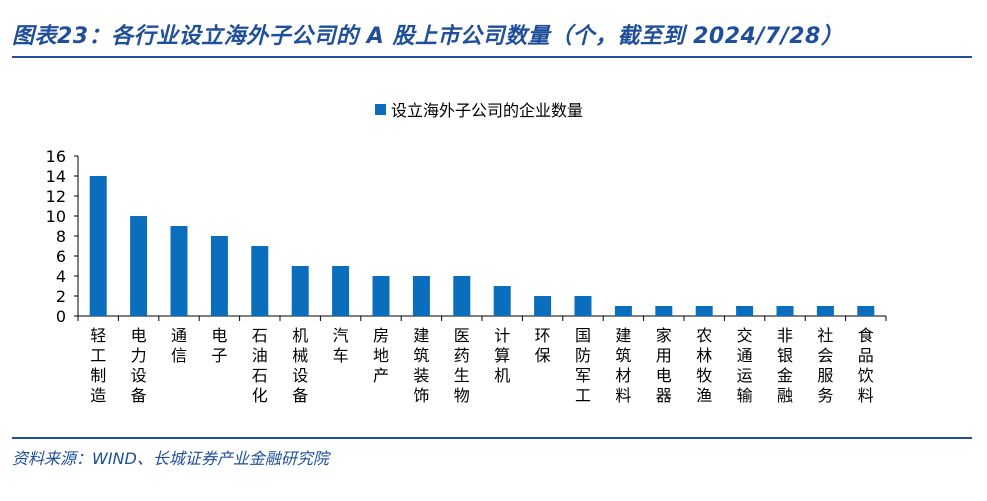 The height and width of the screenshot is (501, 987). What do you see at coordinates (623, 365) in the screenshot?
I see `category-label: 建筑材料` at bounding box center [623, 365].